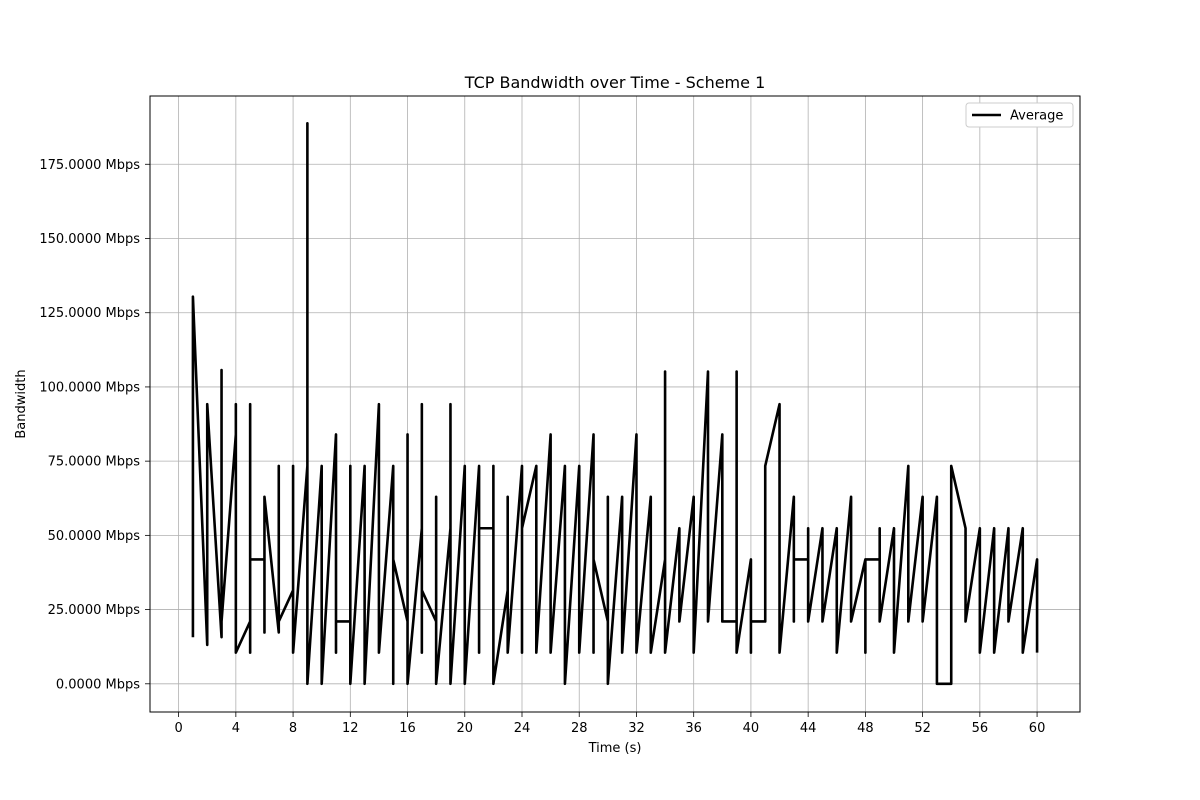 The height and width of the screenshot is (800, 1200). What do you see at coordinates (94, 610) in the screenshot?
I see `y-tick-label: 25.0000 Mbps` at bounding box center [94, 610].